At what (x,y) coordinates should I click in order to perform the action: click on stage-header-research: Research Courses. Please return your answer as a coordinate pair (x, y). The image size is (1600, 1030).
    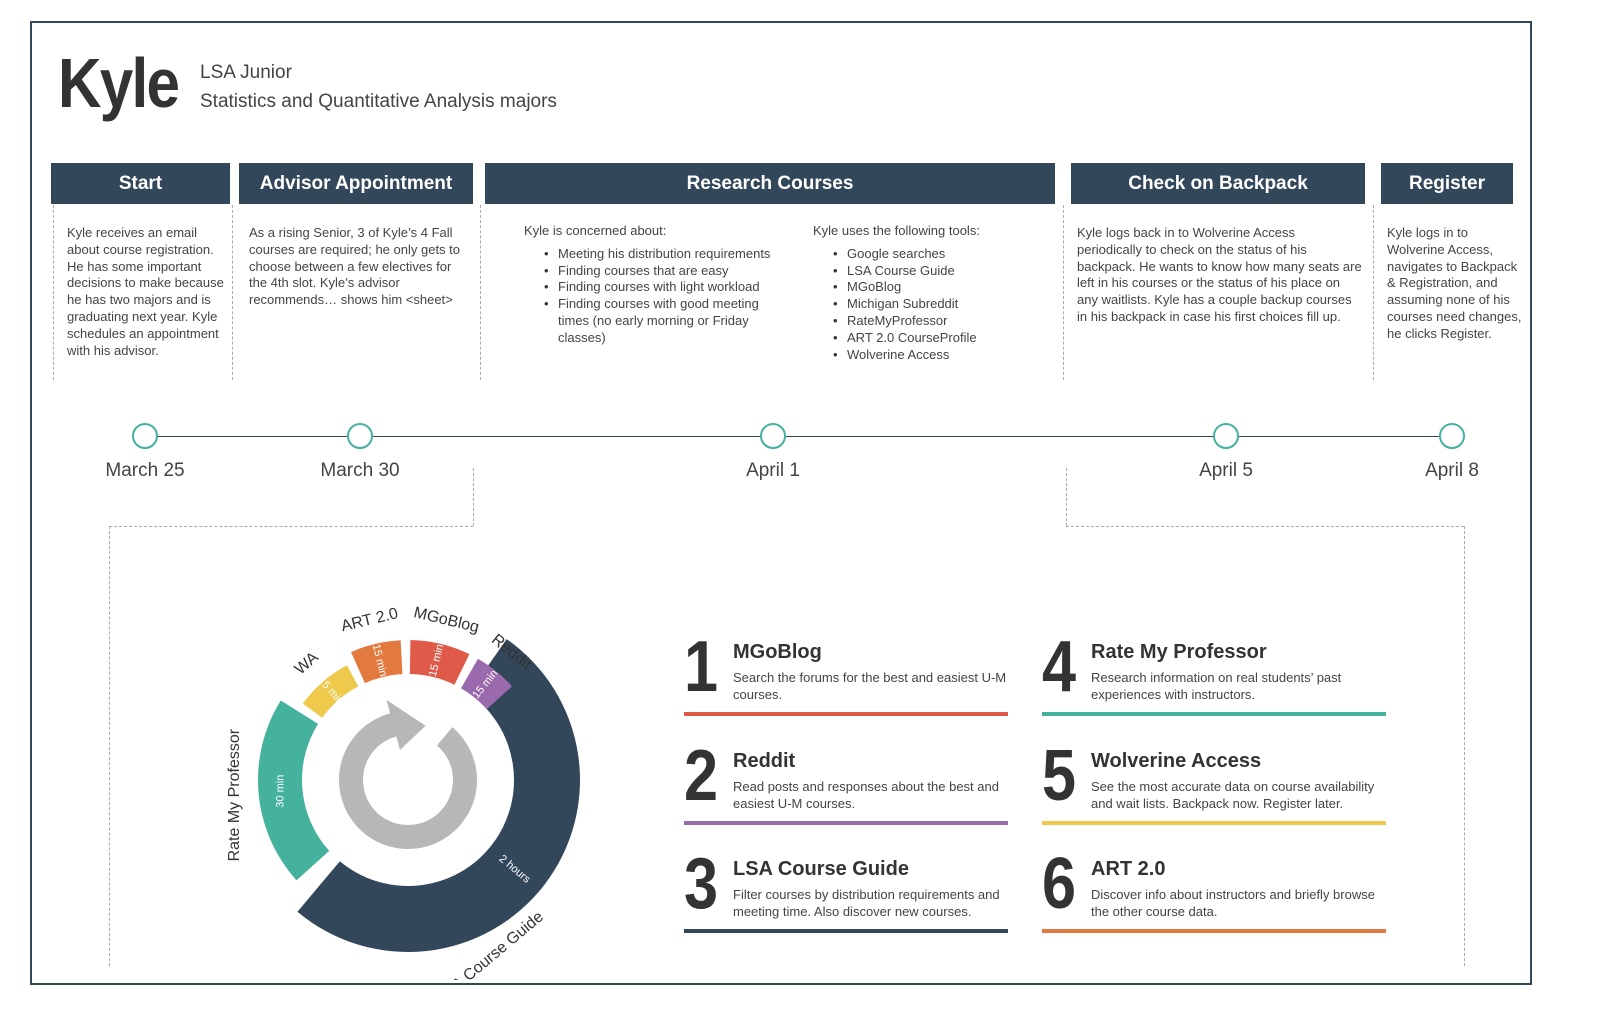
    Looking at the image, I should click on (770, 183).